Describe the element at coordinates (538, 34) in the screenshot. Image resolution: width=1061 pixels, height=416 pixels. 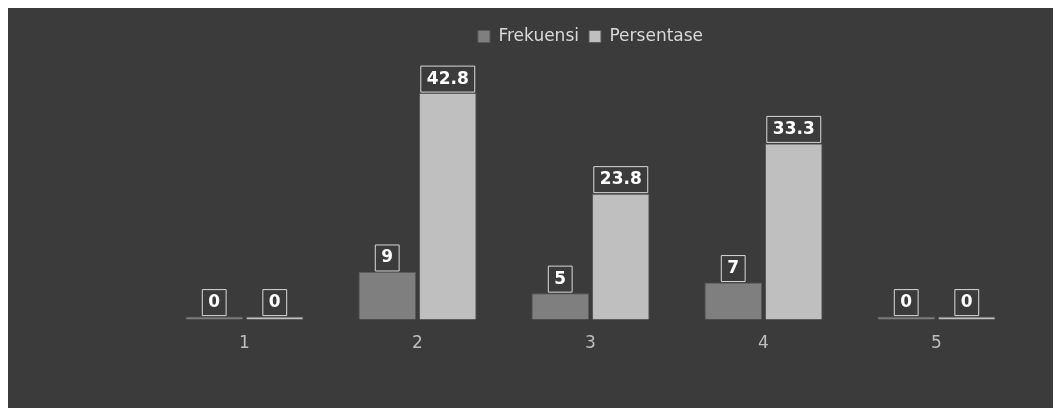
I see `legend-label: Frekuensi` at that location.